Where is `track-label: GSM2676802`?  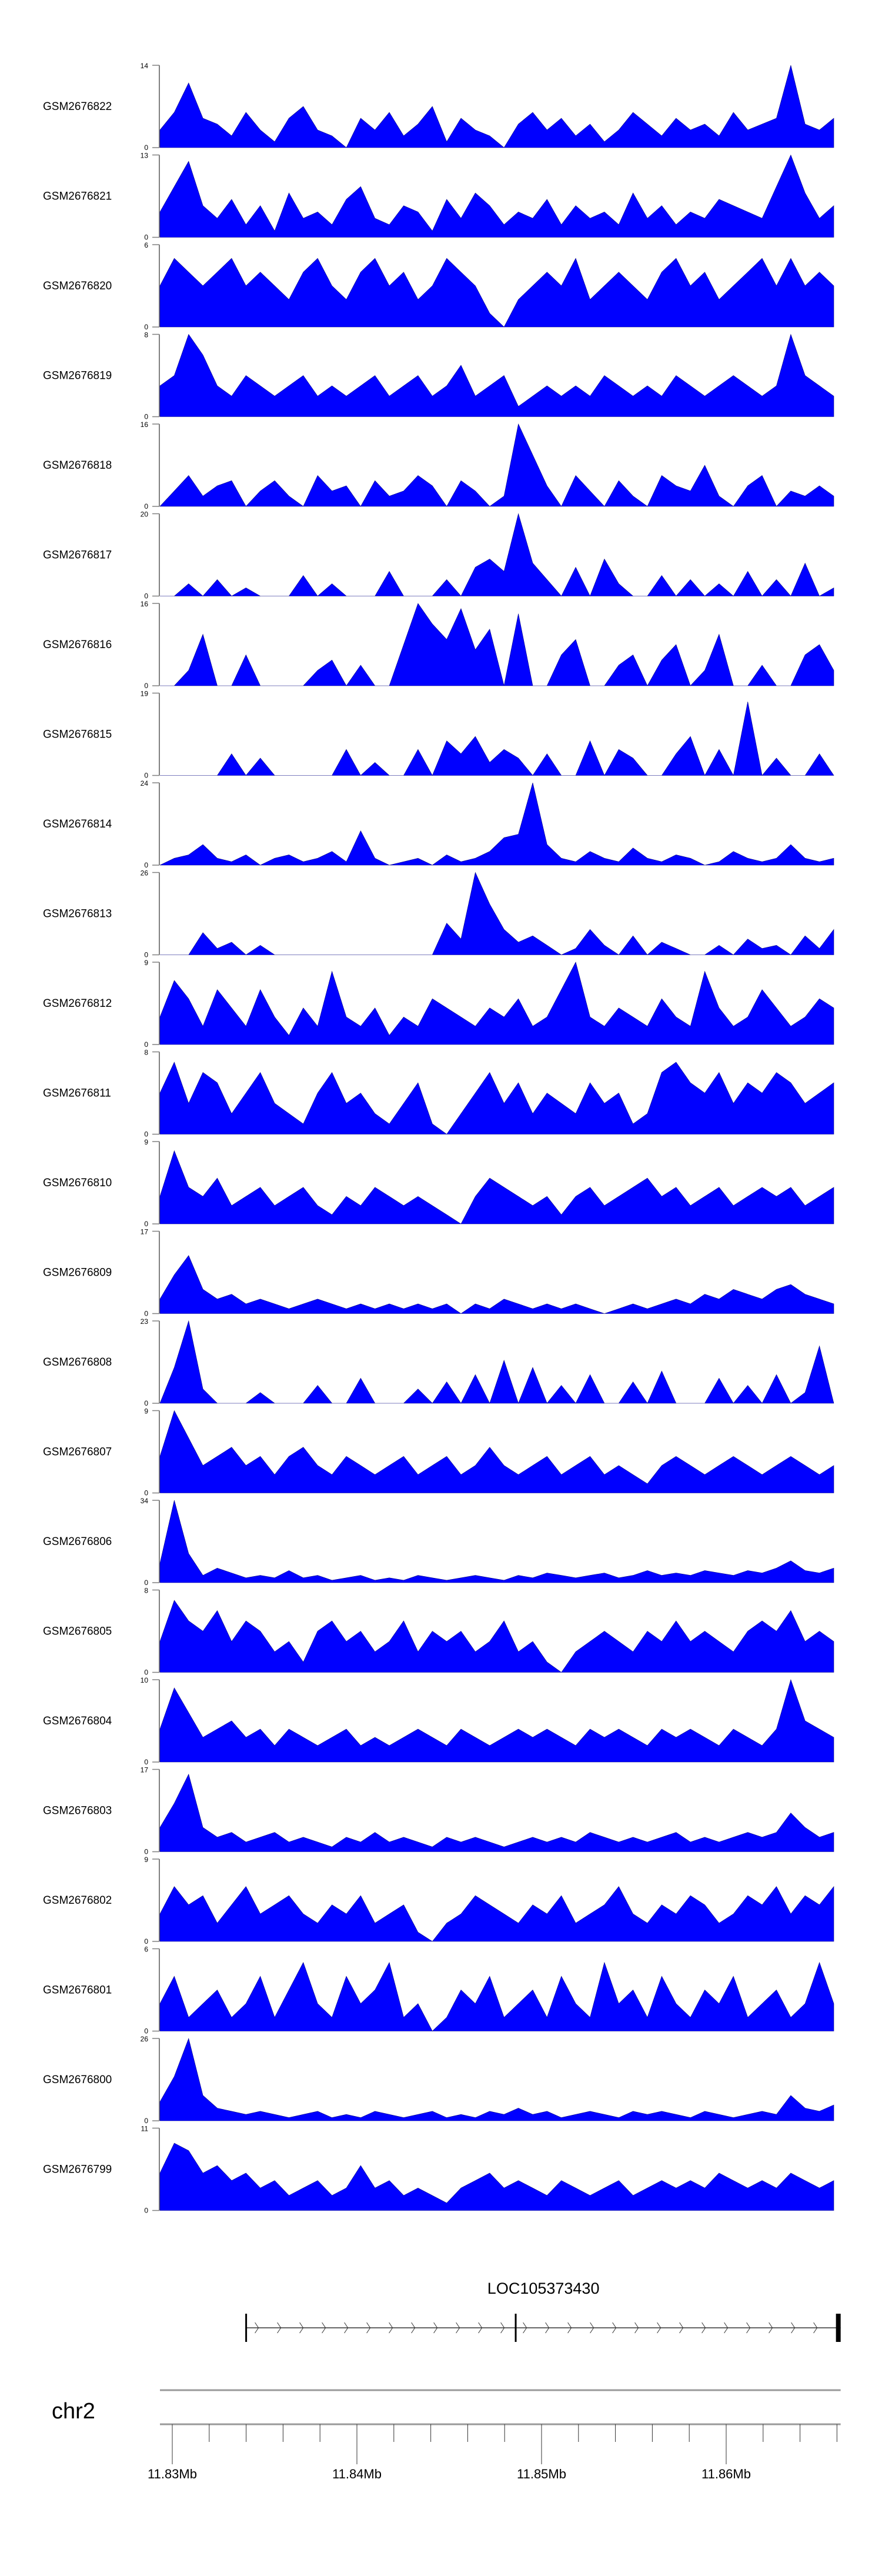
track-label: GSM2676802 is located at coordinates (77, 1900).